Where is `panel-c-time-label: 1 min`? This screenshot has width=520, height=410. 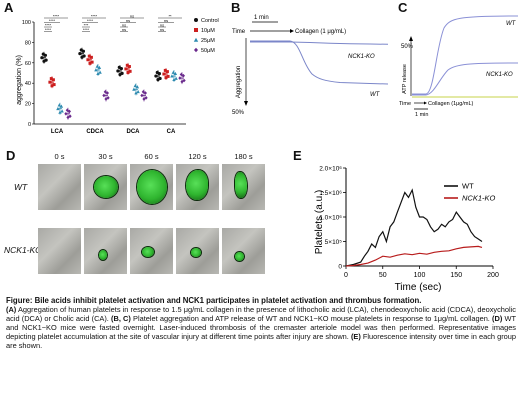
panel-c-time-label: 1 min is located at coordinates (421, 115).